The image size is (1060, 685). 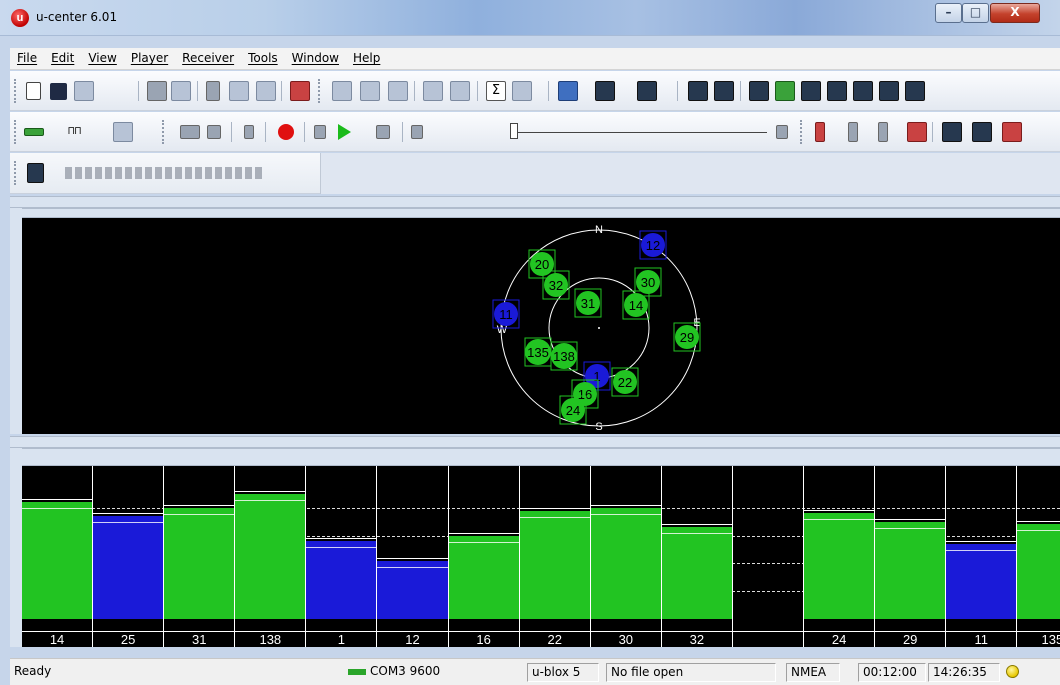 What do you see at coordinates (564, 356) in the screenshot?
I see `satellite-marker-138: 138` at bounding box center [564, 356].